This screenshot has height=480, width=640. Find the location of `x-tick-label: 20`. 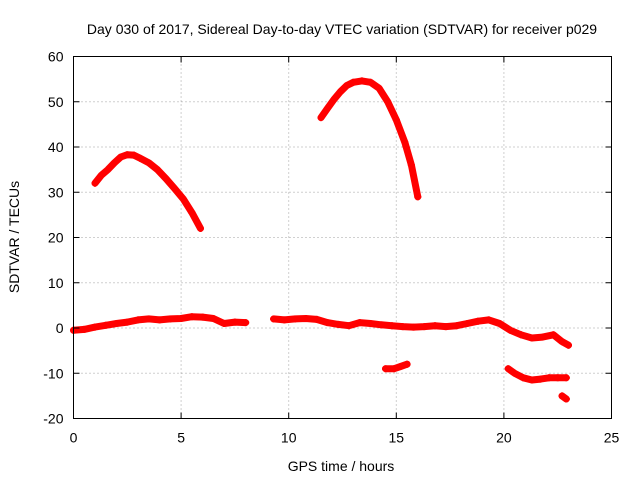

x-tick-label: 20 is located at coordinates (504, 438).